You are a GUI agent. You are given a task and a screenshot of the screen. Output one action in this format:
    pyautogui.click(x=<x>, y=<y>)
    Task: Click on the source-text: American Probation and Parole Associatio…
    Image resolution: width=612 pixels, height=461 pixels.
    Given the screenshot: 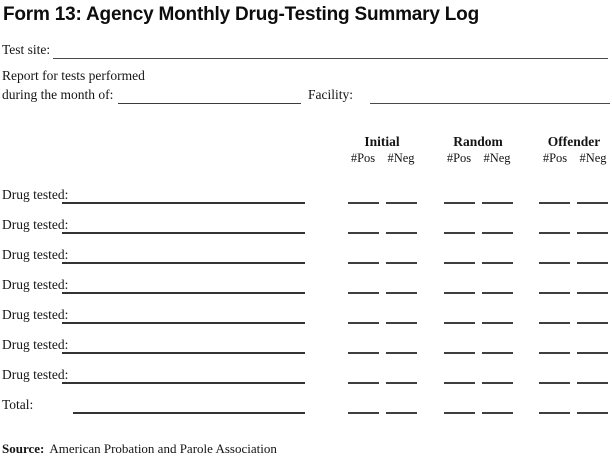 What is the action you would take?
    pyautogui.click(x=163, y=448)
    